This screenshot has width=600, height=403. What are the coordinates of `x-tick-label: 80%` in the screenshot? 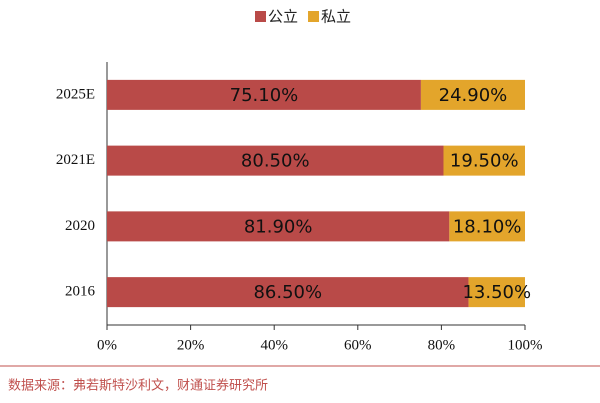 It's located at (442, 345).